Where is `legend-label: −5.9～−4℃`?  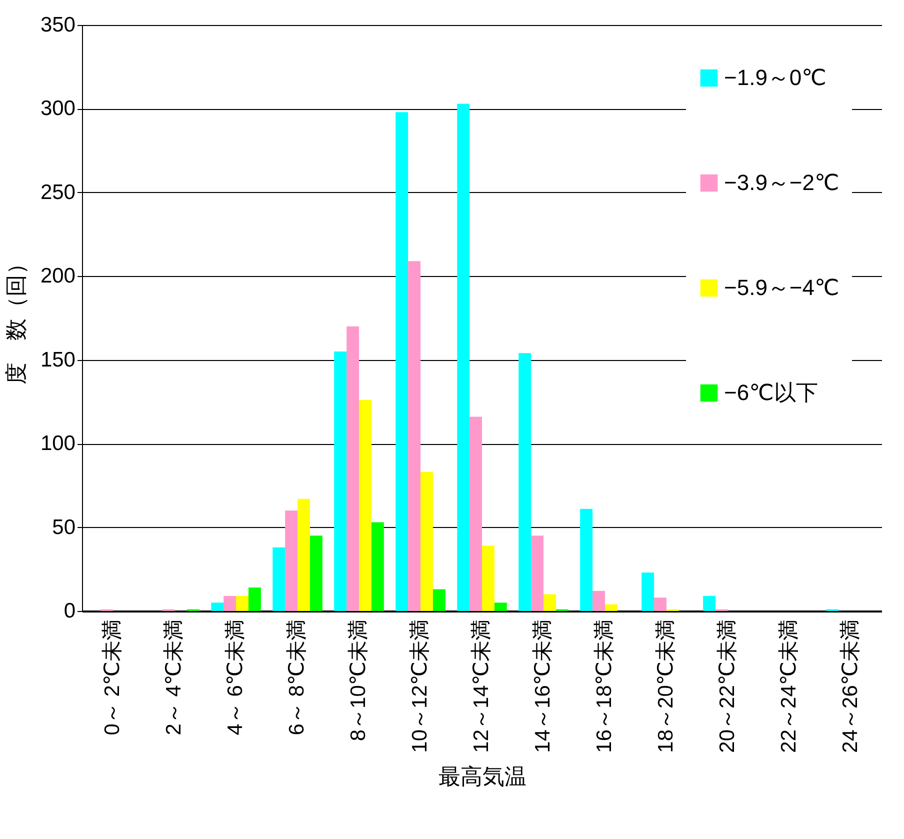
legend-label: −5.9～−4℃ is located at coordinates (782, 287).